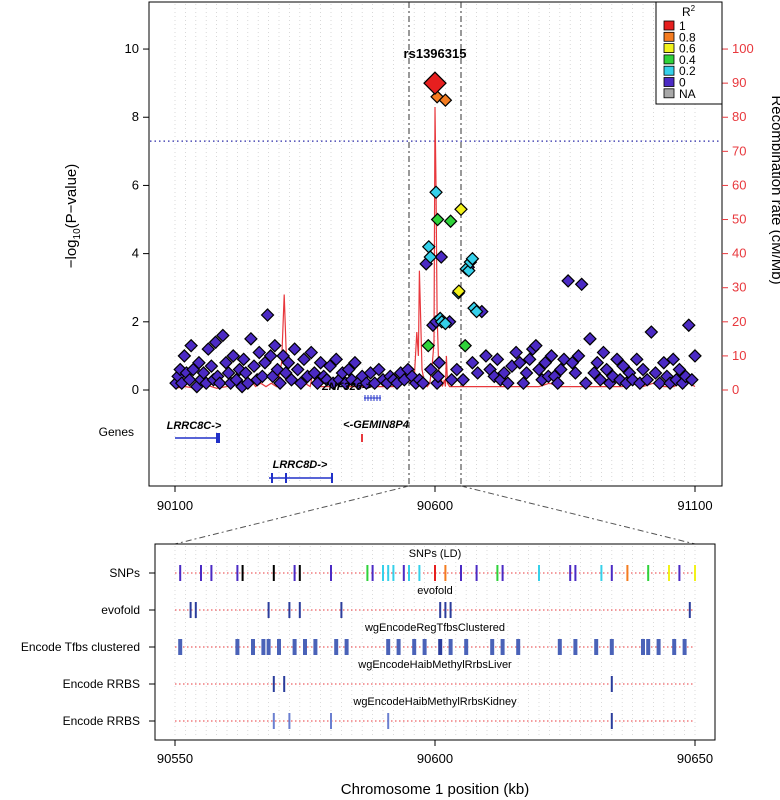 Image resolution: width=780 pixels, height=800 pixels. What do you see at coordinates (687, 37) in the screenshot?
I see `legend-entry-label: 0.8` at bounding box center [687, 37].